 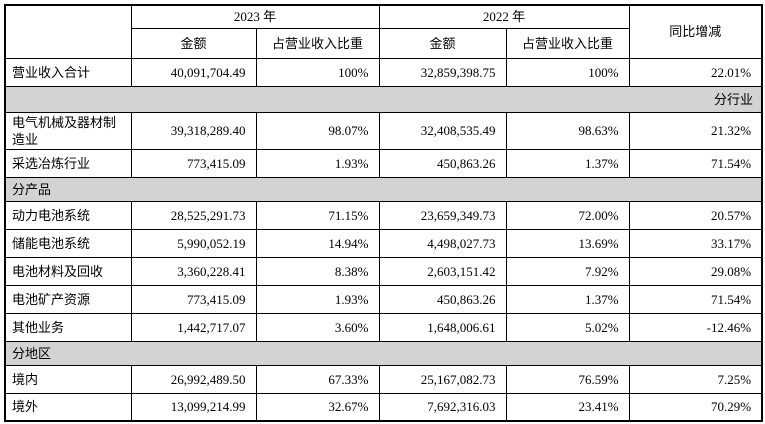 I want to click on share-2022: 23.41%, so click(x=567, y=407).